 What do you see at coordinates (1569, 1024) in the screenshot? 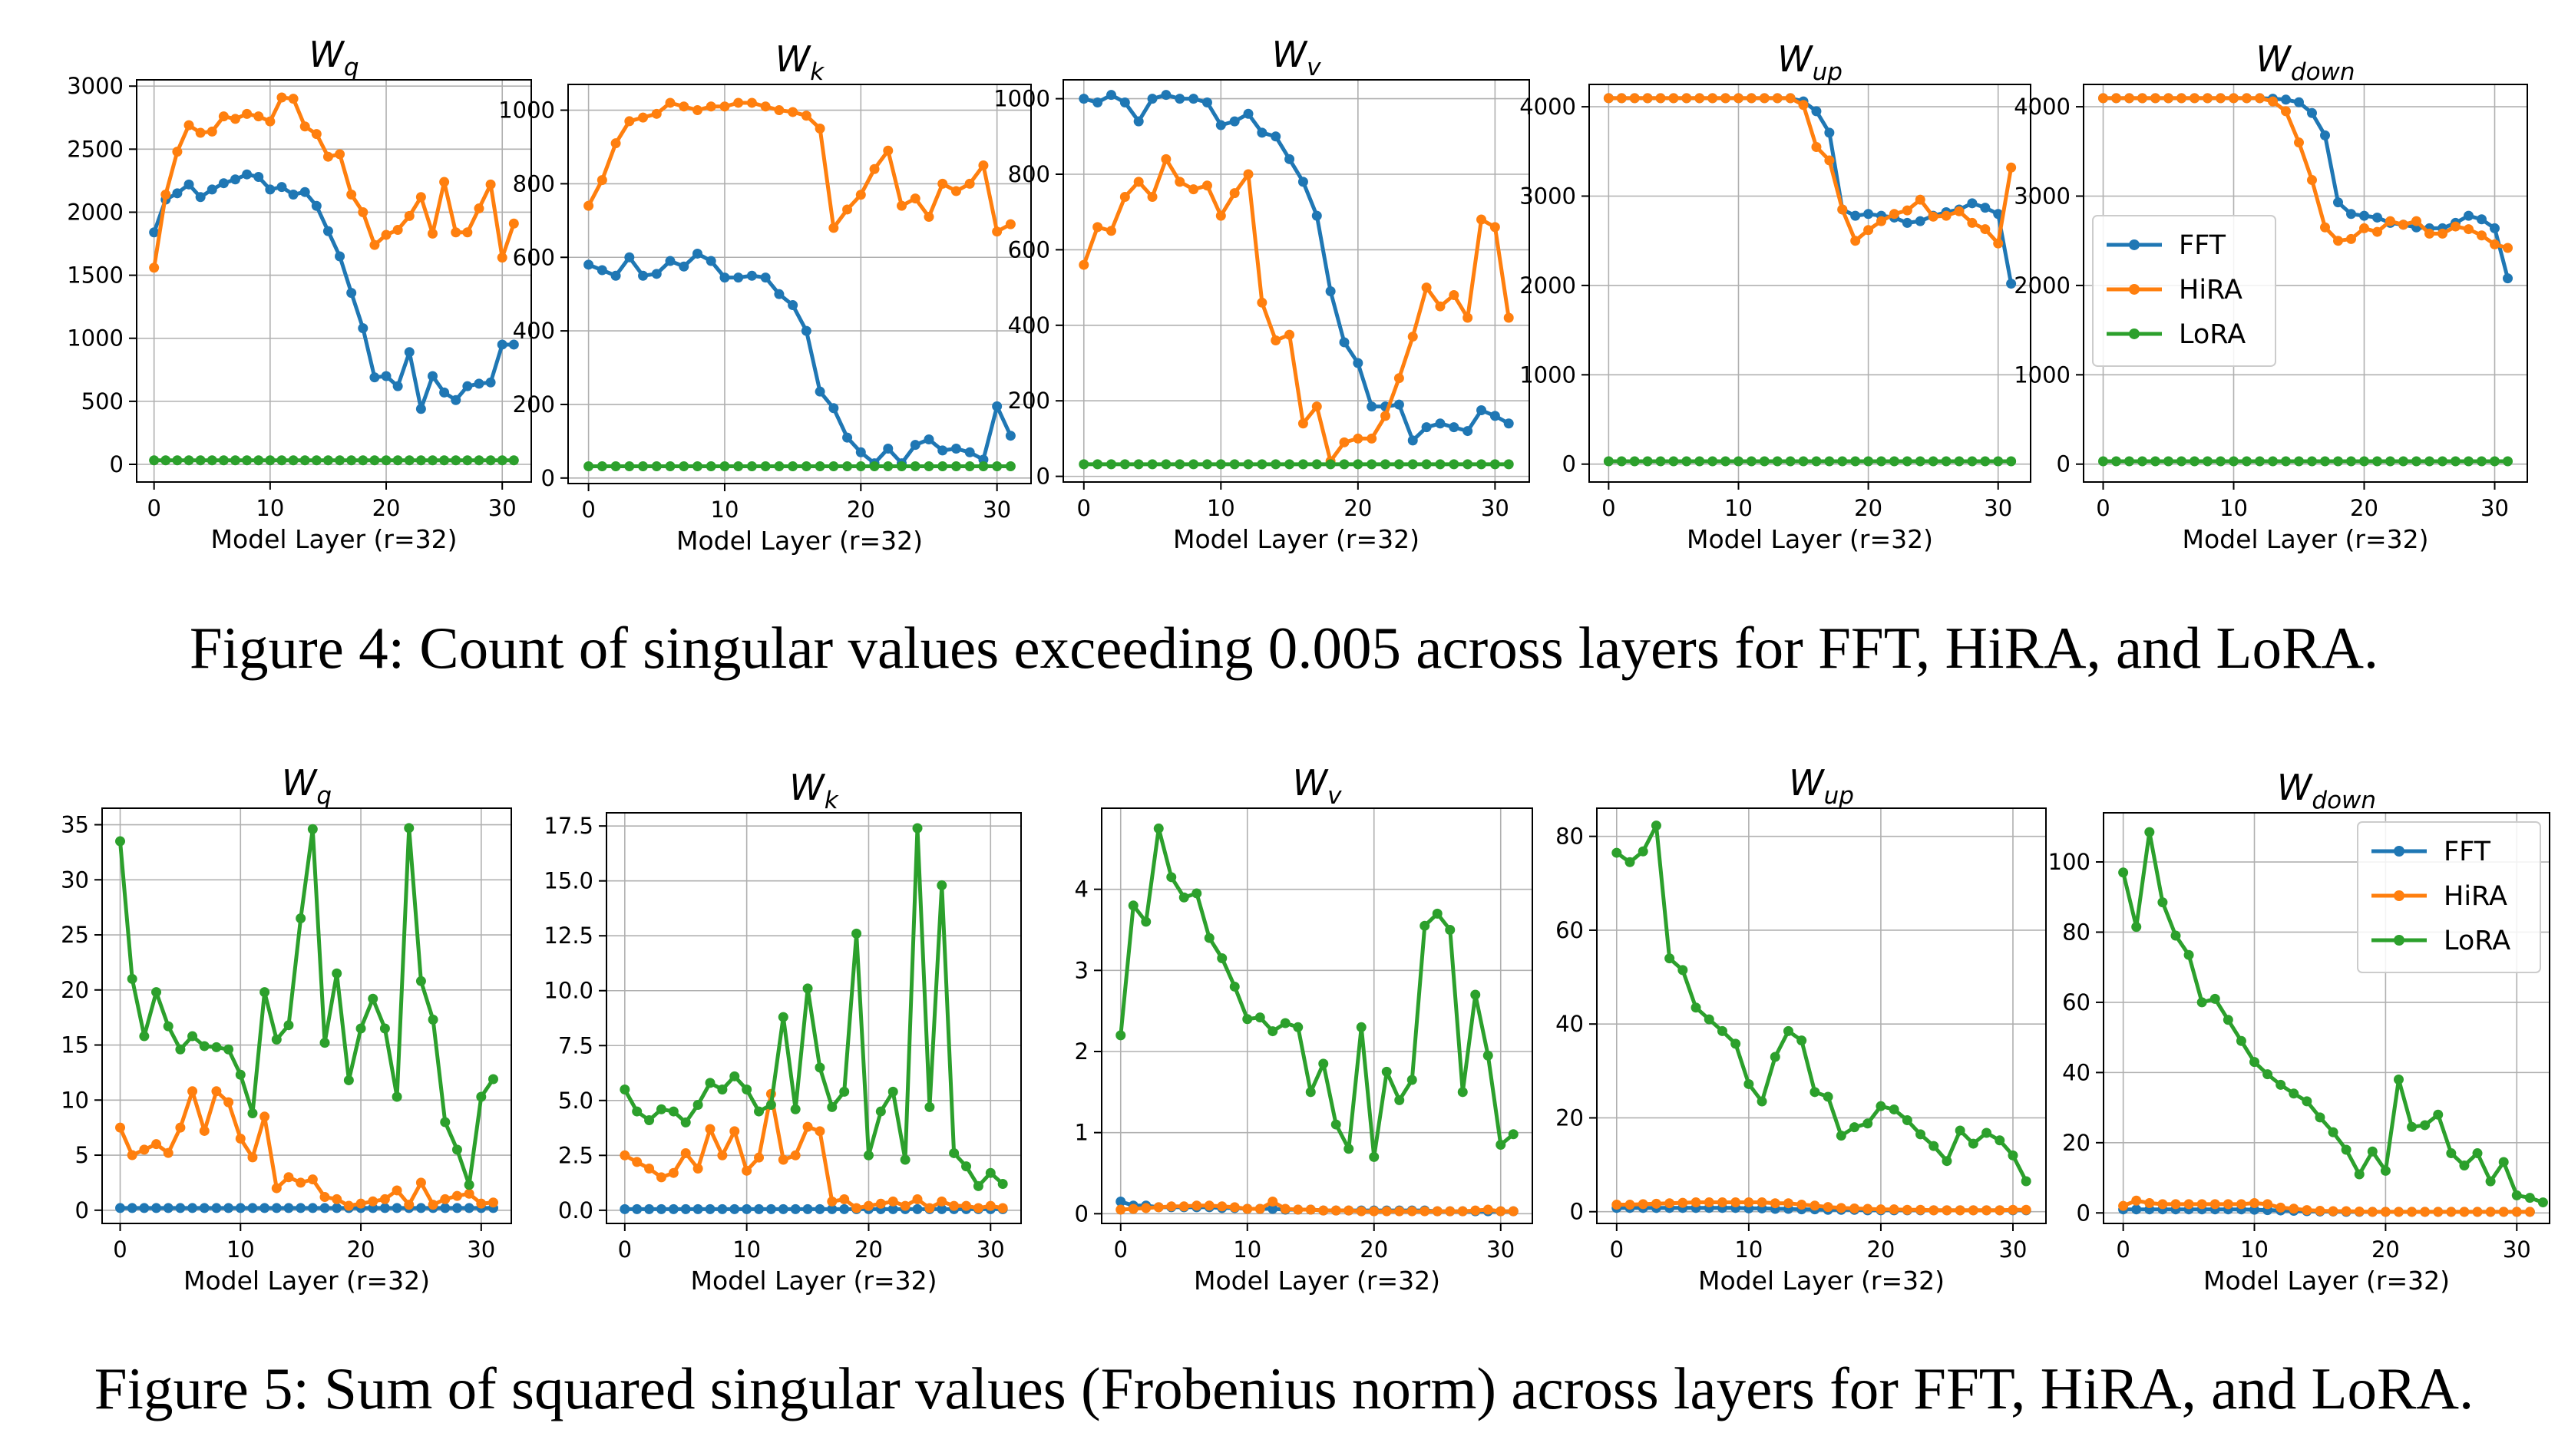
I see `y-tick-label: 40` at bounding box center [1569, 1024].